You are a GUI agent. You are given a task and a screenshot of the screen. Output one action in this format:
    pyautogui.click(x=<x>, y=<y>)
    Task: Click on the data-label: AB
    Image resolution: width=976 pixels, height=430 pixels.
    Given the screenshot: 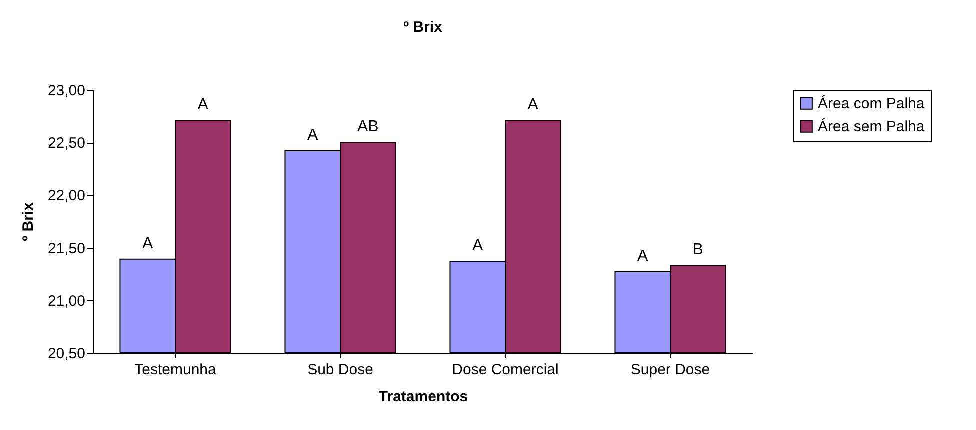 What is the action you would take?
    pyautogui.click(x=368, y=127)
    